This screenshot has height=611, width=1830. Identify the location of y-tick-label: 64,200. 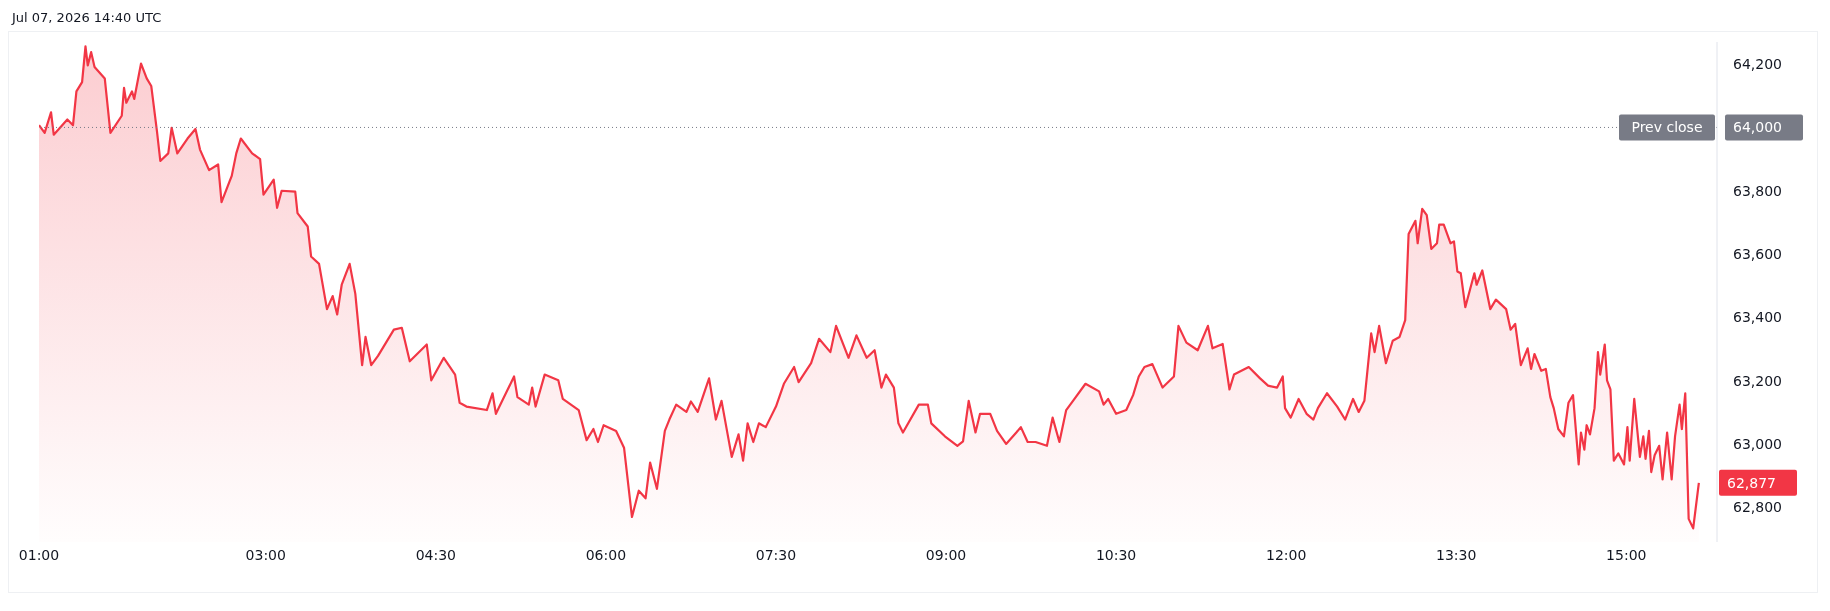
(1757, 64).